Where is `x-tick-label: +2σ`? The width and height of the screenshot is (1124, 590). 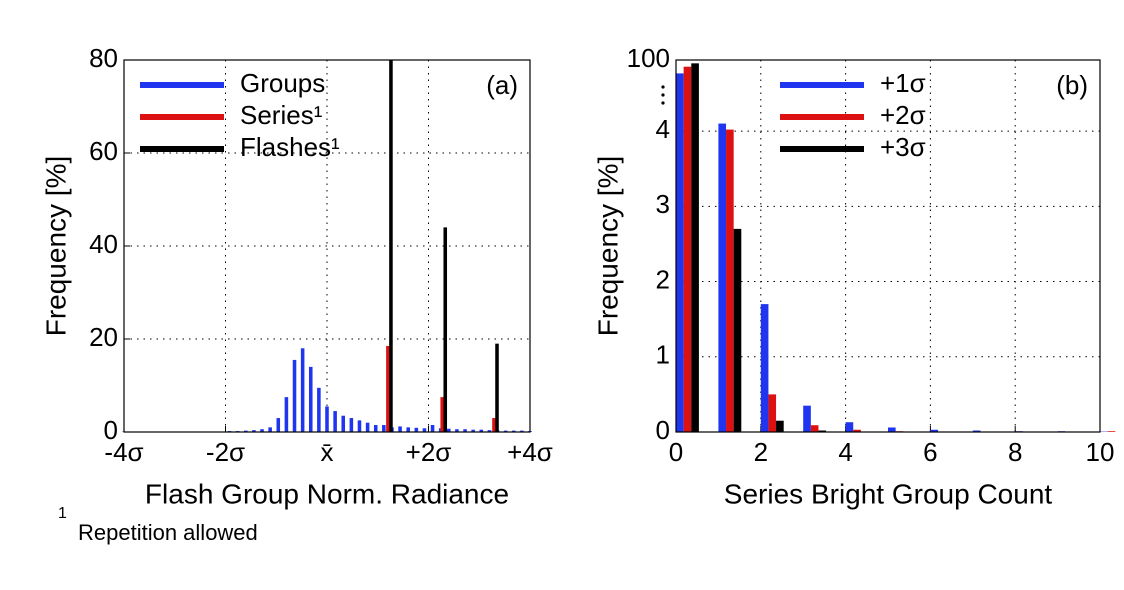 x-tick-label: +2σ is located at coordinates (429, 452).